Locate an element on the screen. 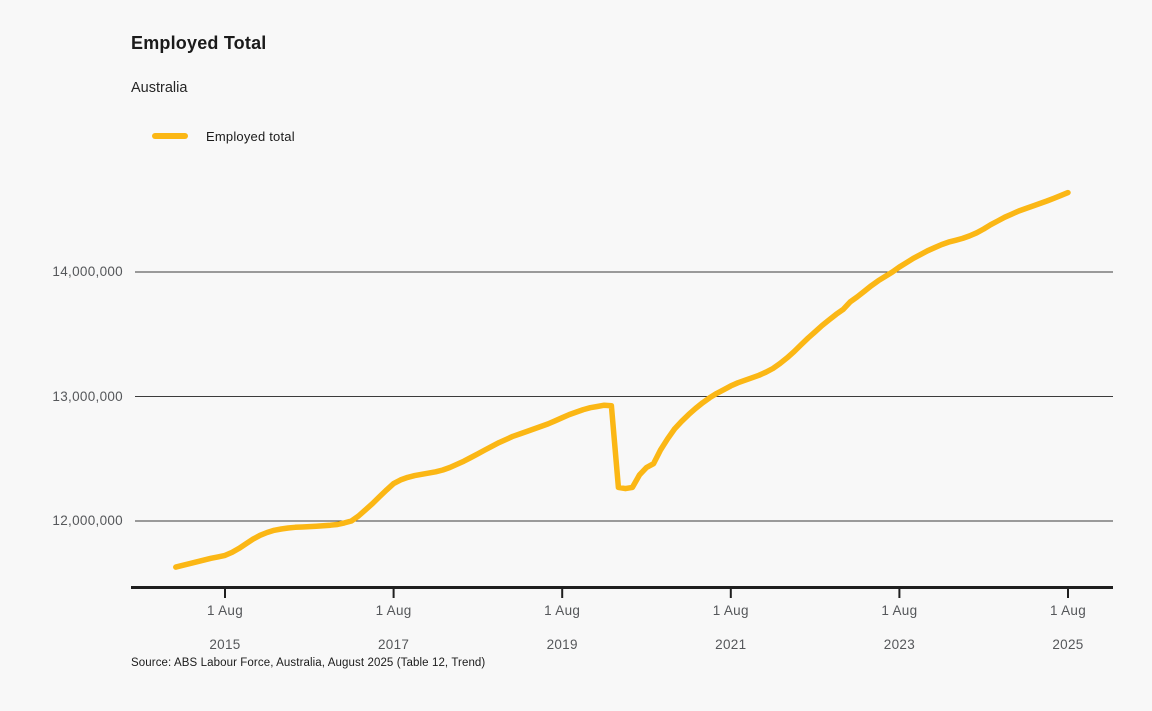 The image size is (1152, 711). legend: Employed total is located at coordinates (223, 136).